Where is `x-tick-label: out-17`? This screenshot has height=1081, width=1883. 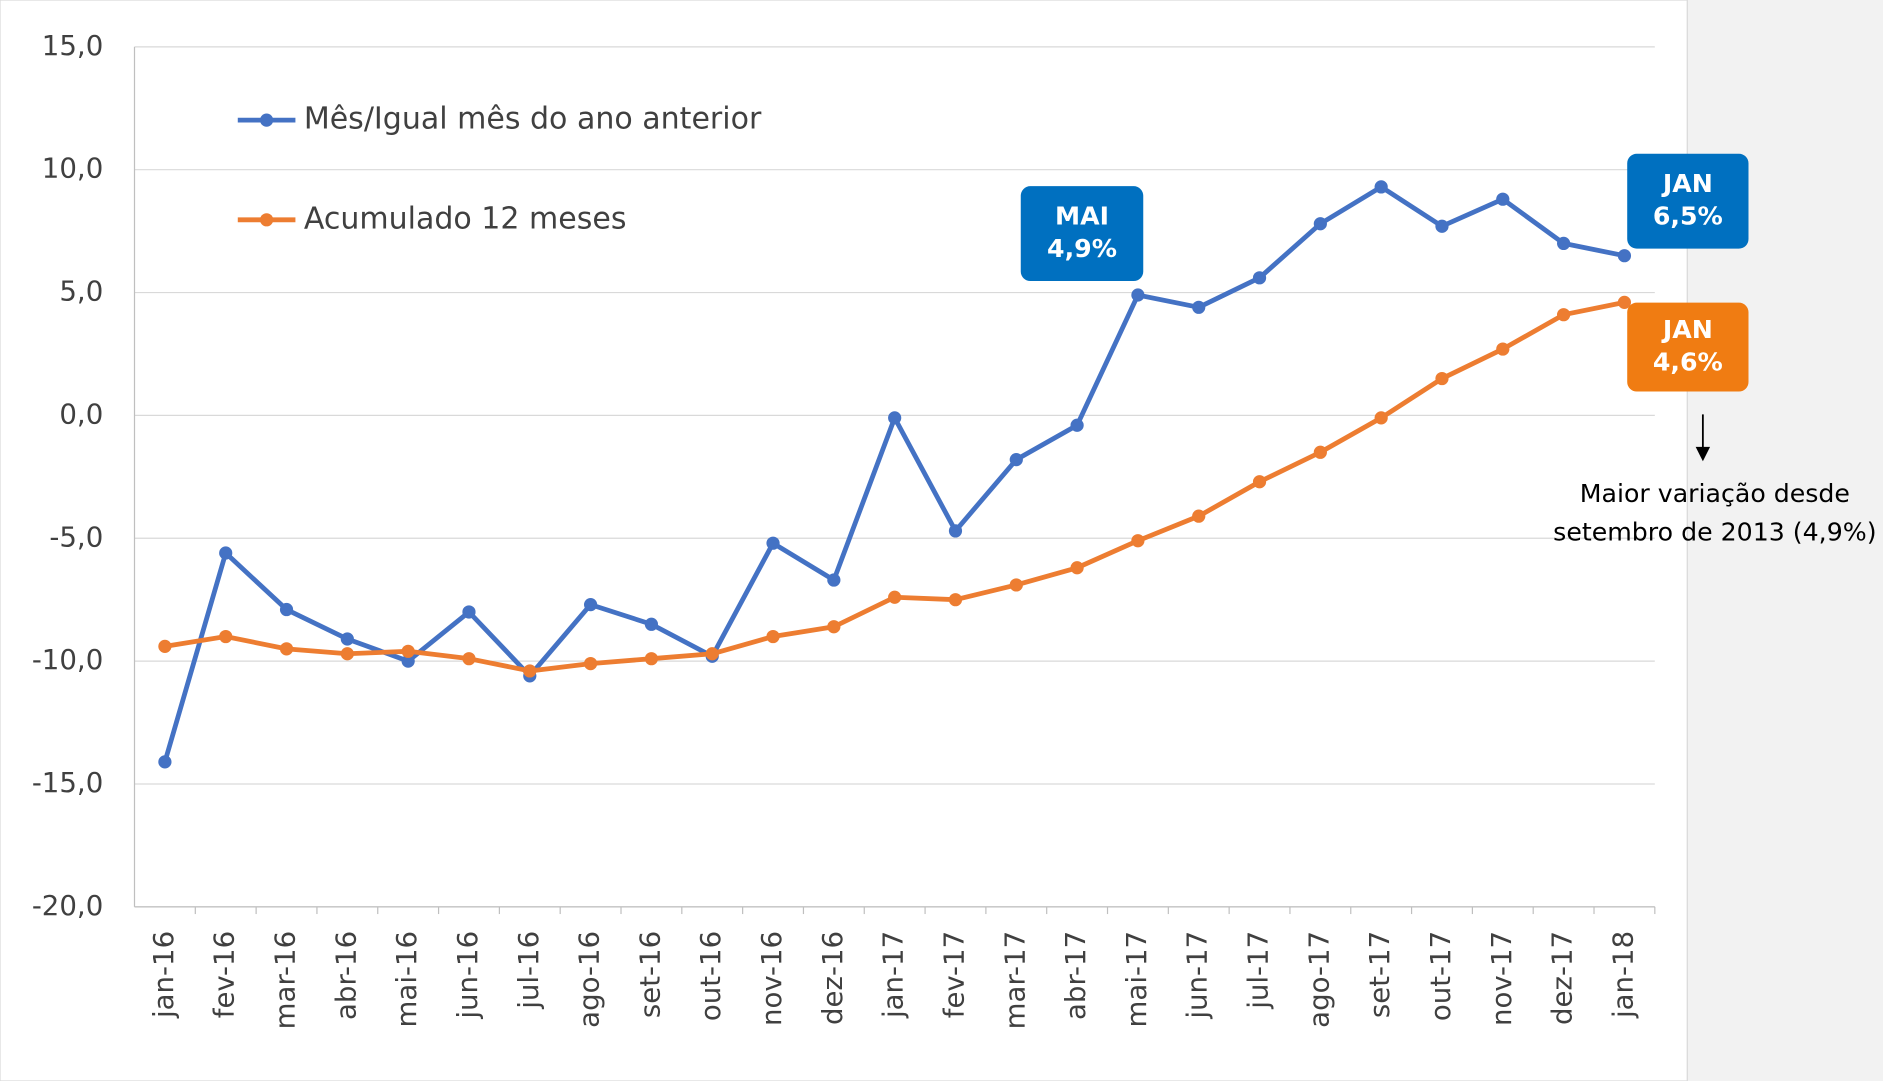
x-tick-label: out-17 is located at coordinates (1440, 976).